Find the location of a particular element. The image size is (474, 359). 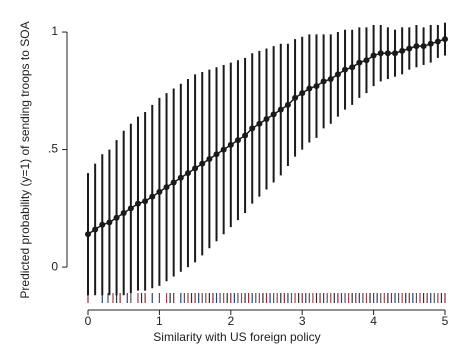

y-tick-label: 0 is located at coordinates (54, 266).